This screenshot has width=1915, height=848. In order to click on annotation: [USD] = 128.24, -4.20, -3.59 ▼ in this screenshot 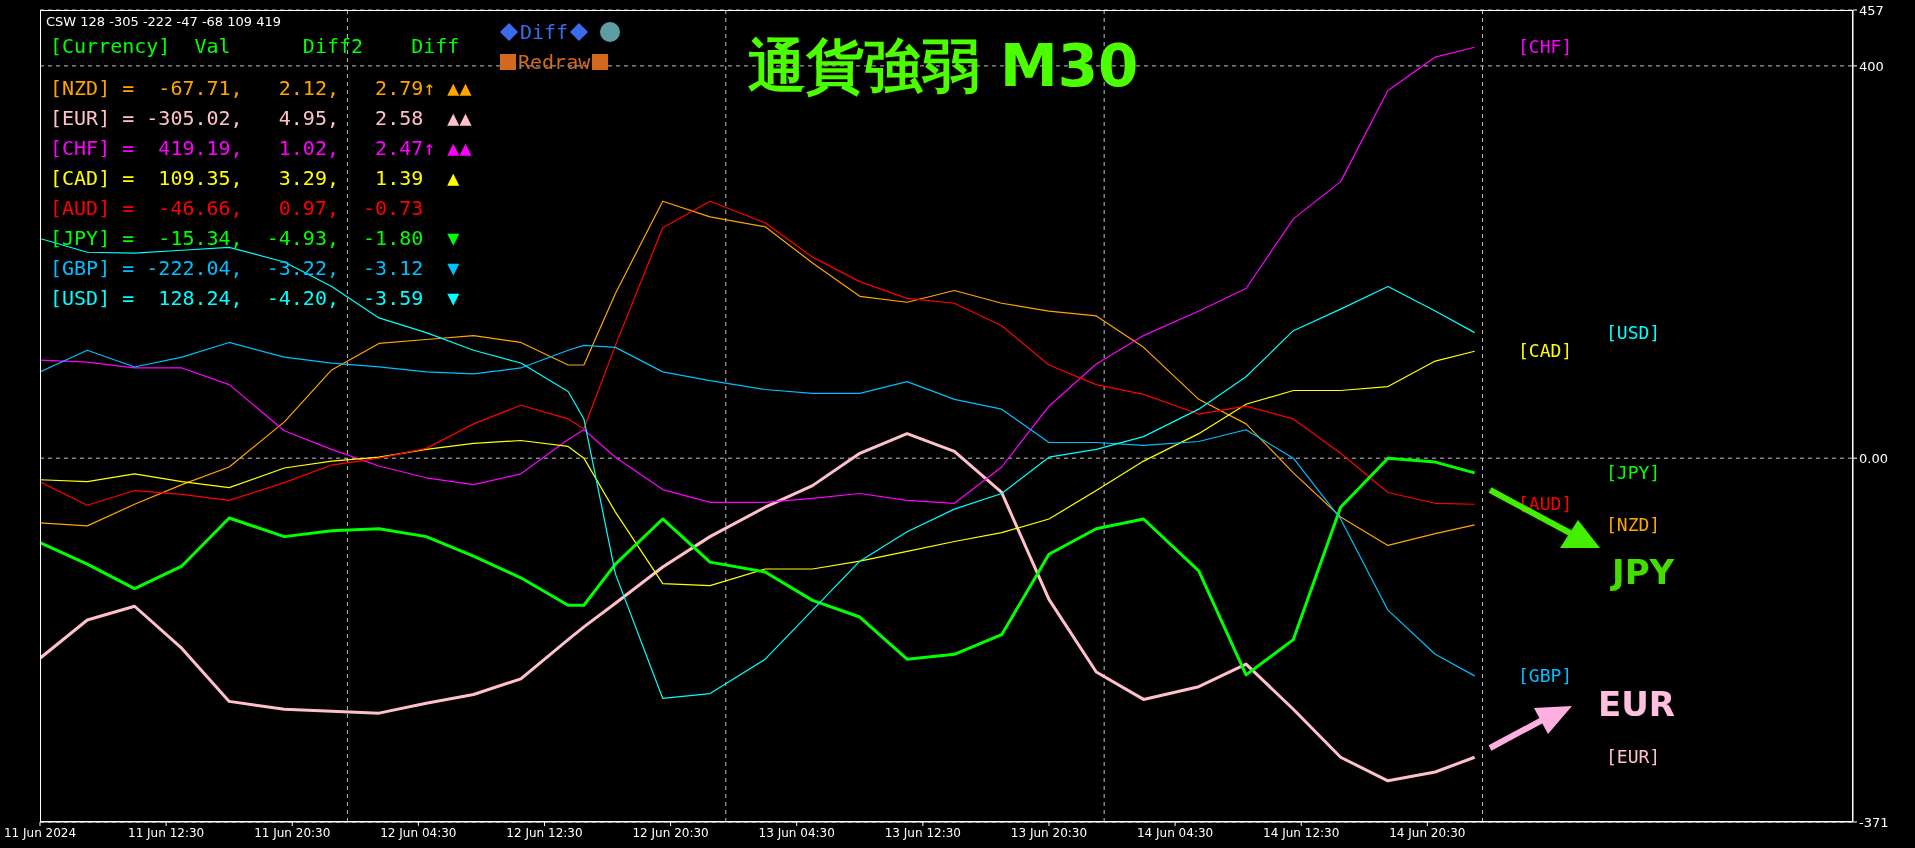, I will do `click(255, 298)`.